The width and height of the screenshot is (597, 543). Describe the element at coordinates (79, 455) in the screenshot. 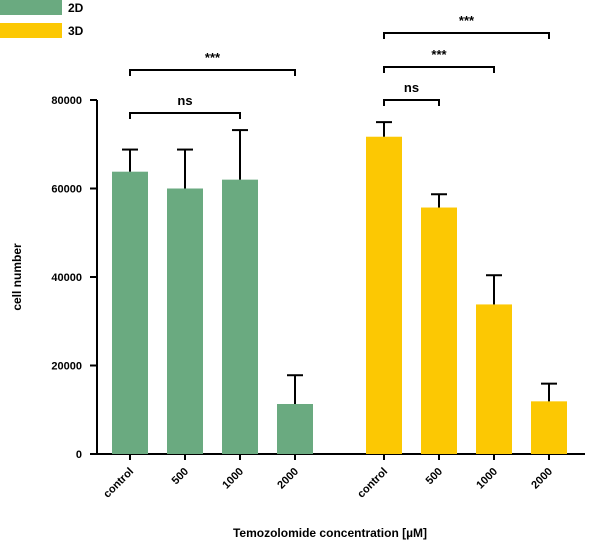

I see `y-tick-label: 0` at that location.